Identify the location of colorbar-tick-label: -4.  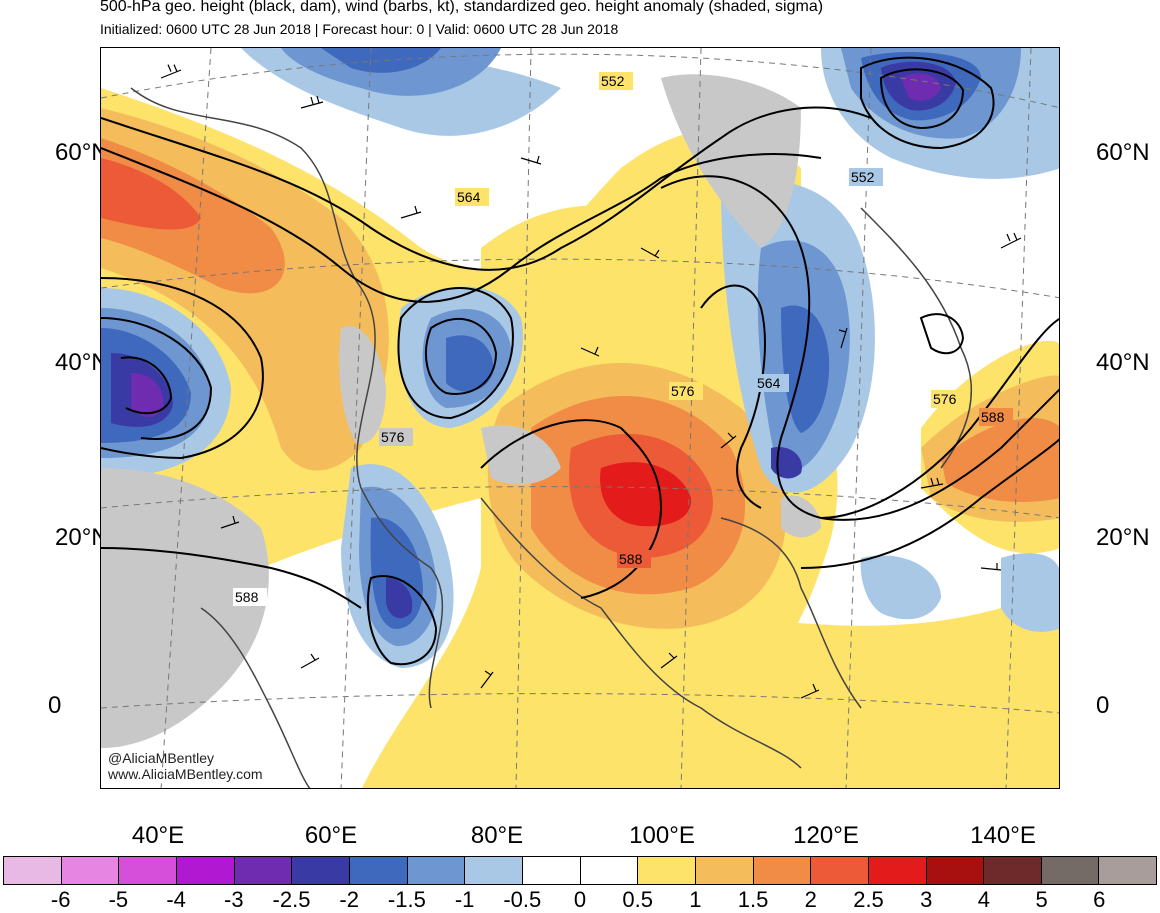
(176, 899).